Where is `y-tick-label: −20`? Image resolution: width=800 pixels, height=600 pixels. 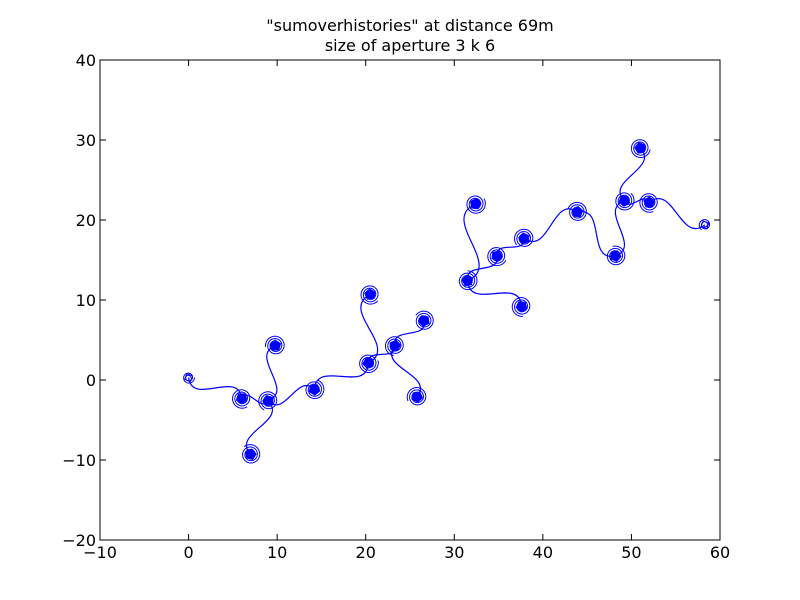 y-tick-label: −20 is located at coordinates (79, 540).